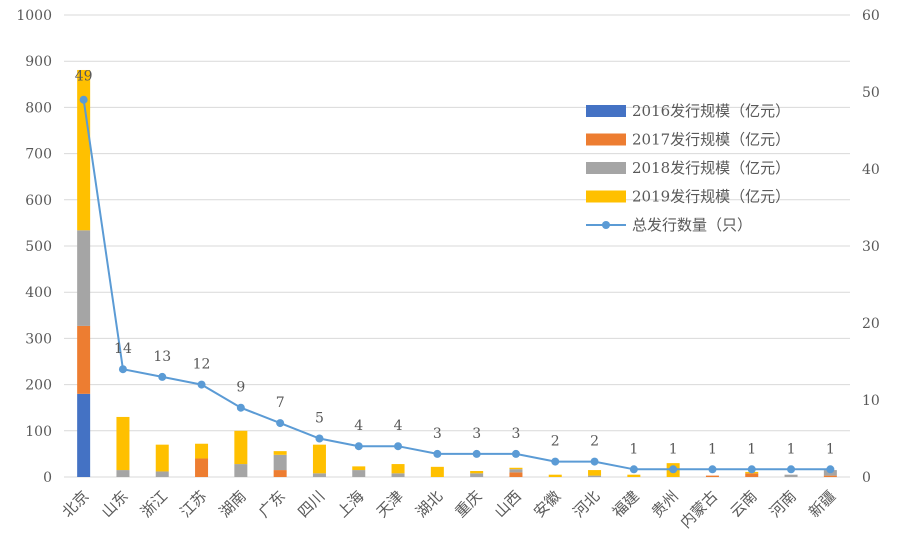 Image resolution: width=900 pixels, height=554 pixels. What do you see at coordinates (38, 293) in the screenshot?
I see `y-left-tick-label: 400` at bounding box center [38, 293].